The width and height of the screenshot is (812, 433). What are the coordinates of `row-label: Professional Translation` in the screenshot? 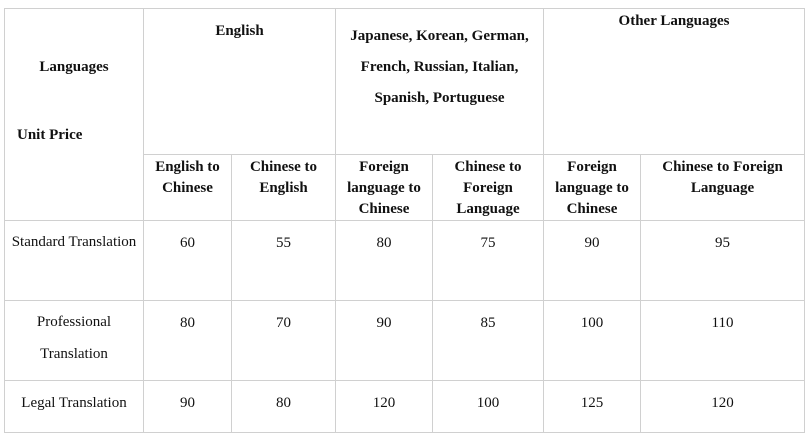 It's located at (74, 340).